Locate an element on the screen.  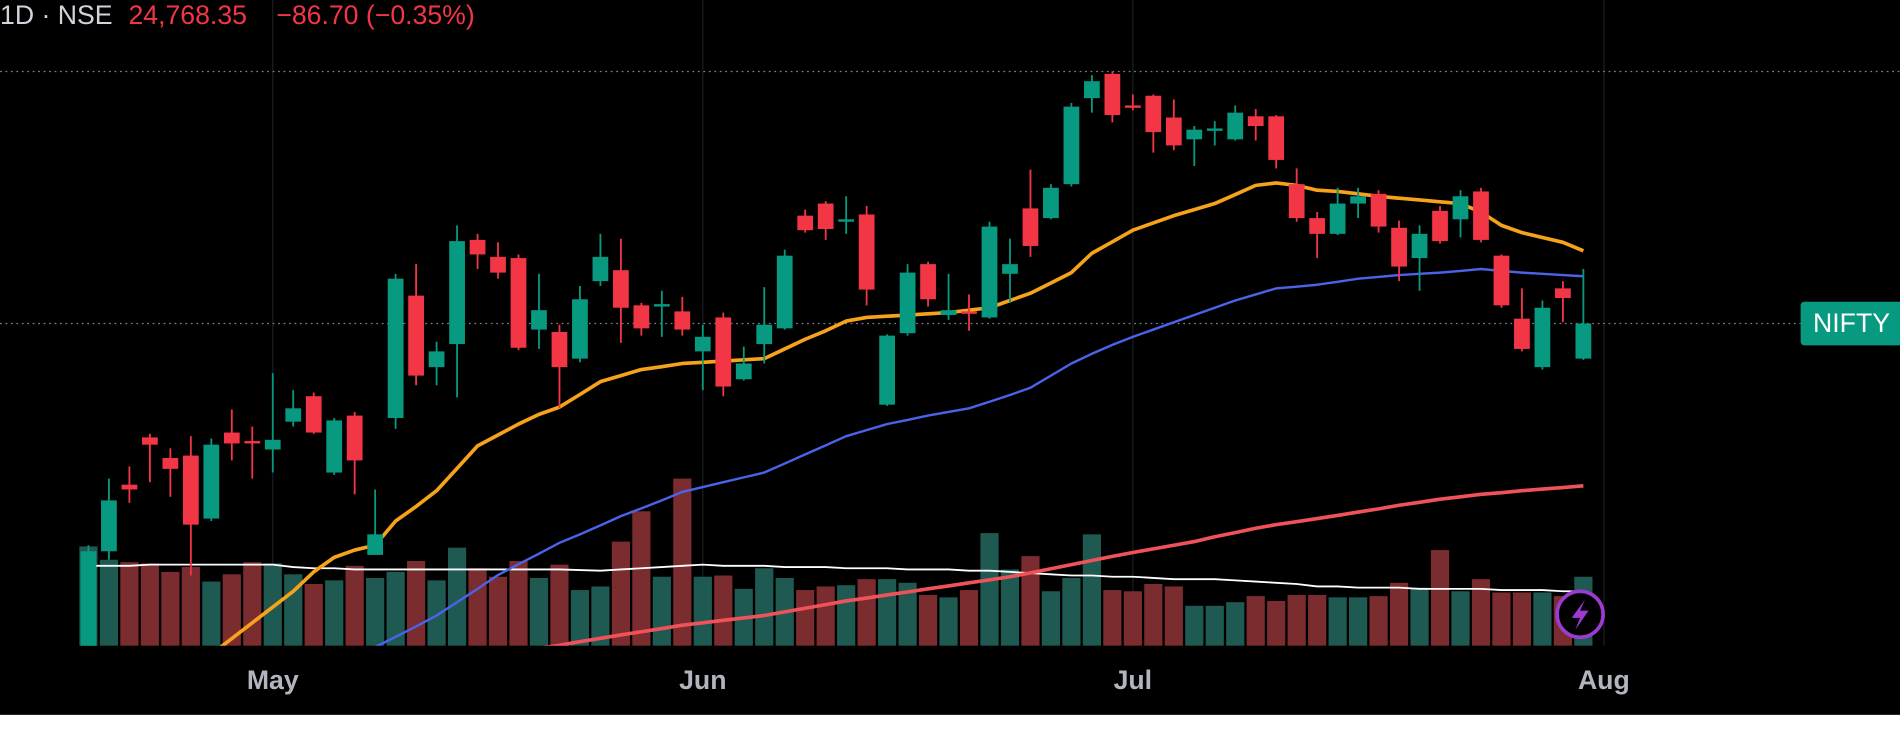
symbol-label: NIFTY is located at coordinates (1851, 323).